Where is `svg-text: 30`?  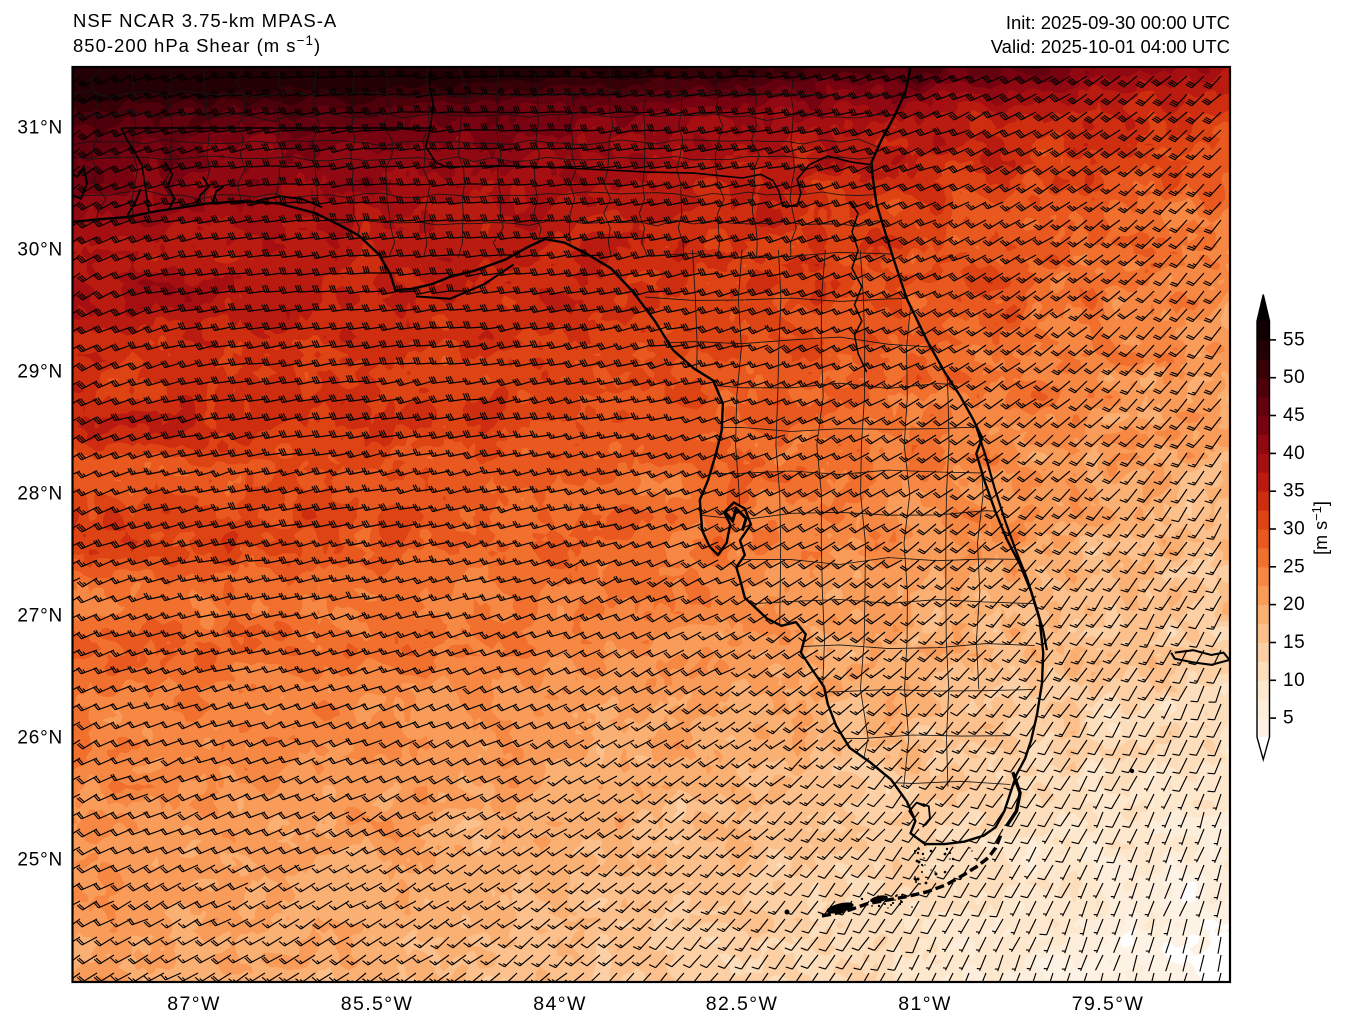
svg-text: 30 is located at coordinates (1294, 529).